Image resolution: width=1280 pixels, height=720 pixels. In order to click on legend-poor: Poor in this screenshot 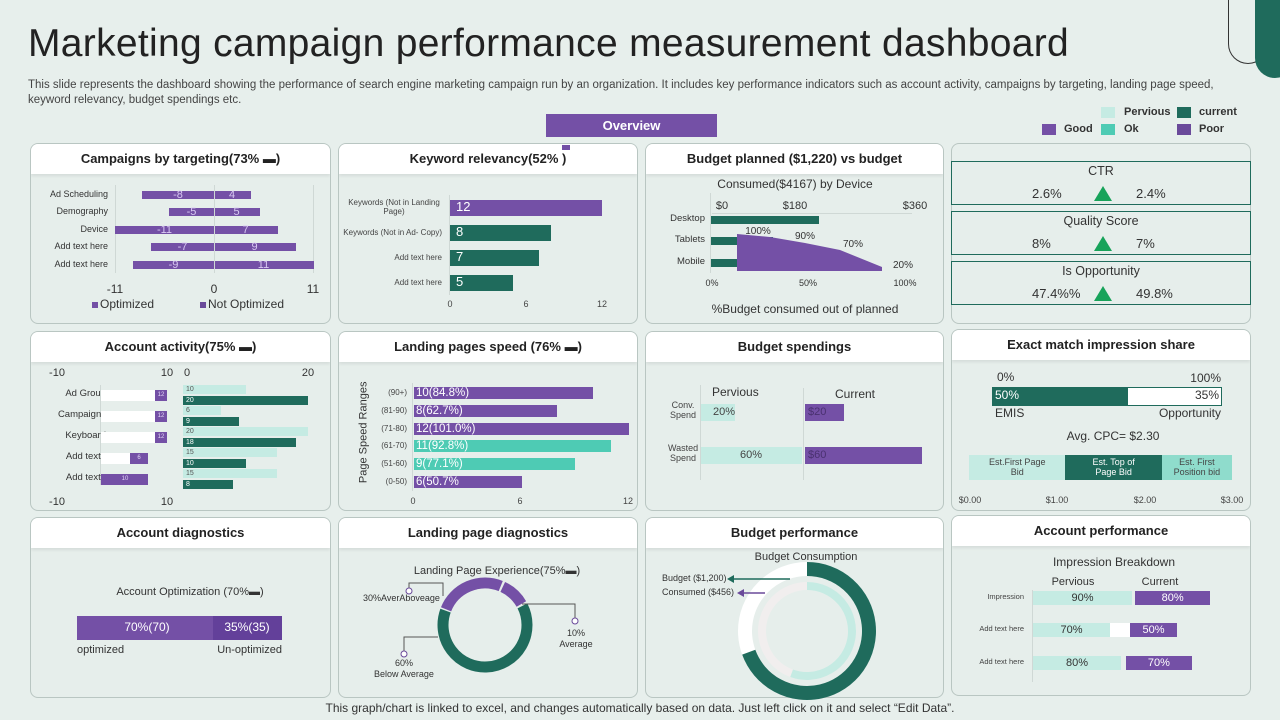, I will do `click(1212, 129)`.